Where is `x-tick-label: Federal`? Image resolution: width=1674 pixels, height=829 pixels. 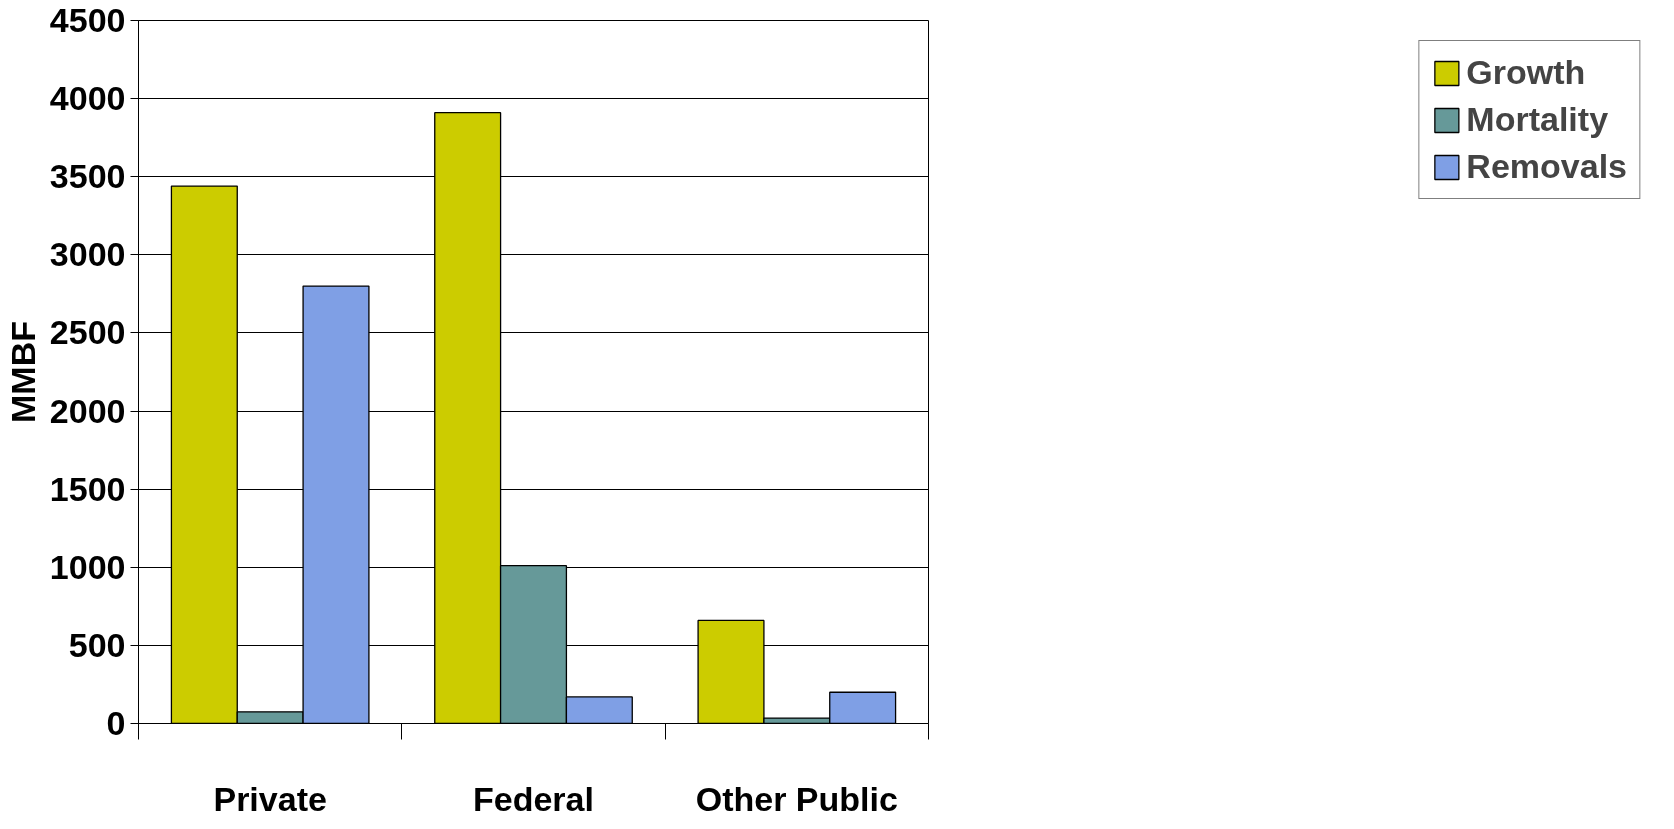 x-tick-label: Federal is located at coordinates (533, 798).